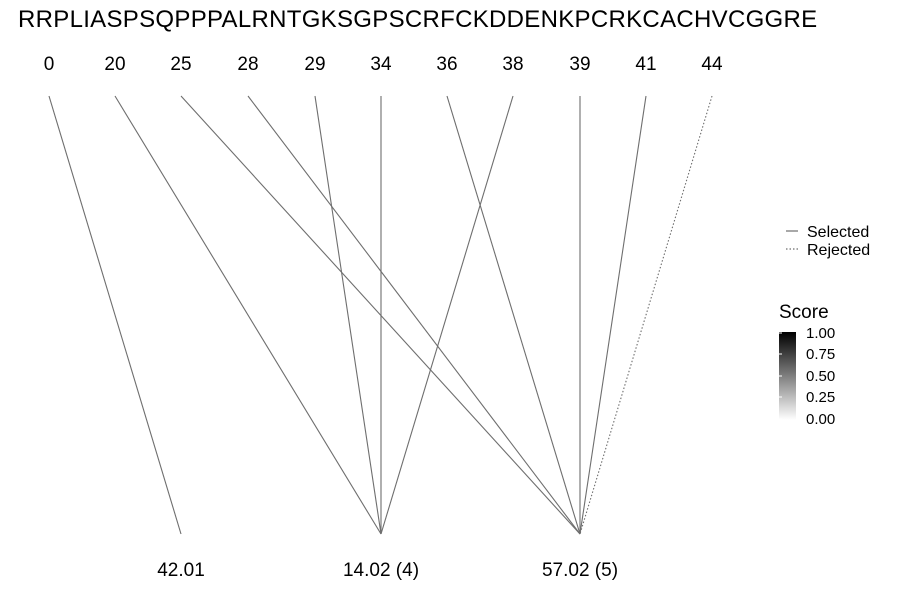  I want to click on position-label: 25, so click(180, 64).